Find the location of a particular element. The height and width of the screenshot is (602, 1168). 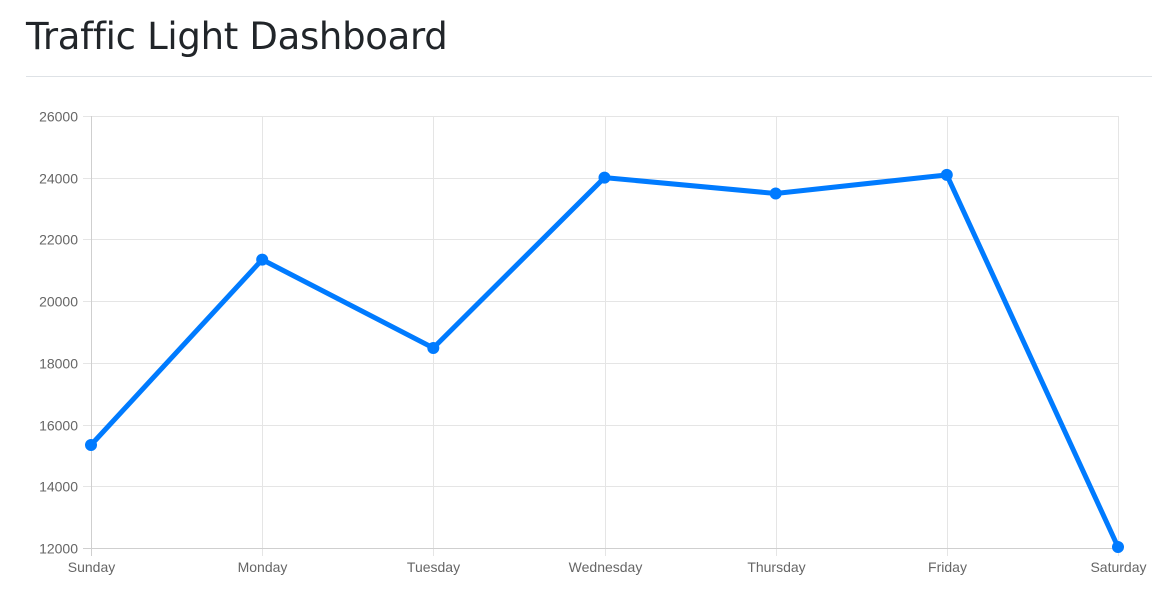

y-tick-labels: 12000 14000 16000 18000 20000 22000 24000 26000 is located at coordinates (58, 333).